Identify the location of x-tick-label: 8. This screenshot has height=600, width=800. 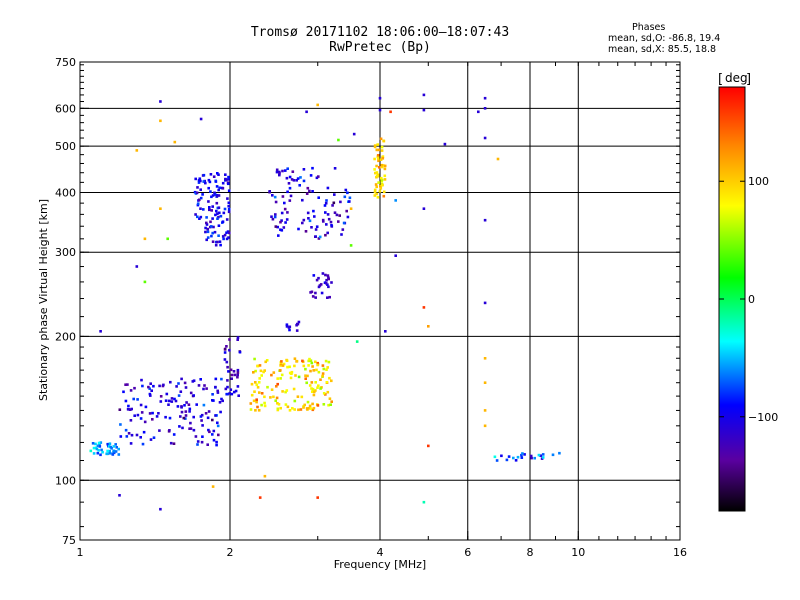
(530, 552).